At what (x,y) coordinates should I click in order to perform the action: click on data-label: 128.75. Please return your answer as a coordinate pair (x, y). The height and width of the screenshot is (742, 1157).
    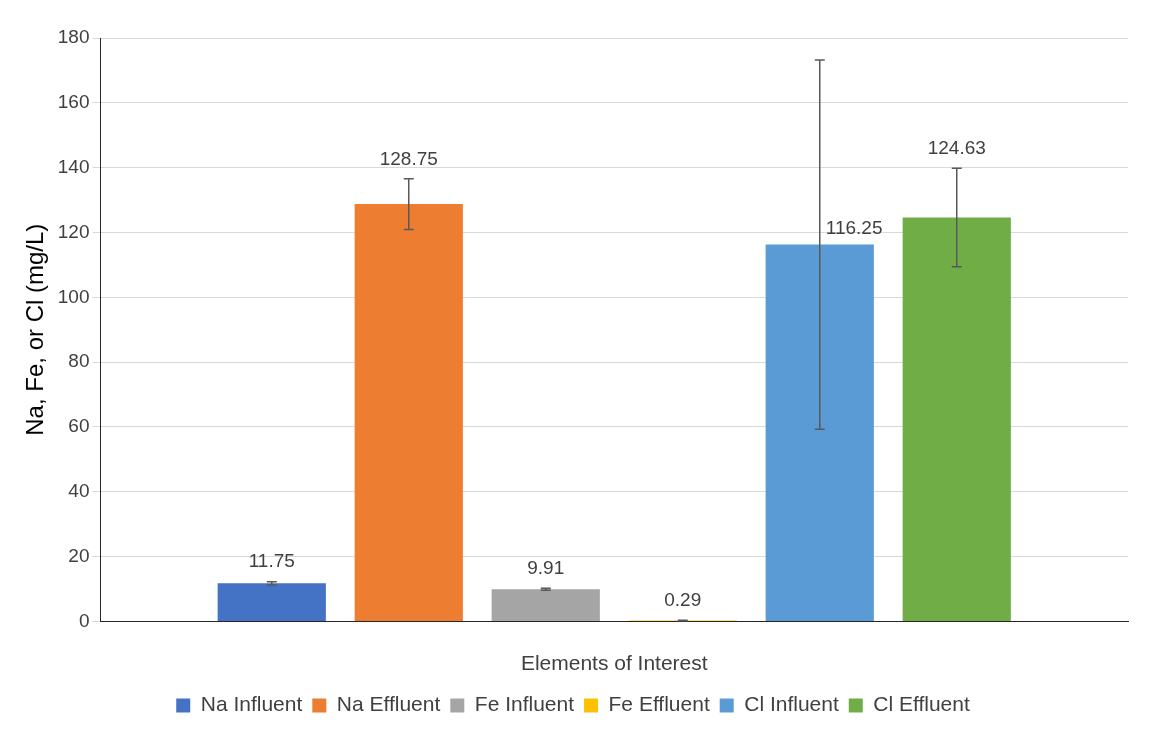
    Looking at the image, I should click on (408, 158).